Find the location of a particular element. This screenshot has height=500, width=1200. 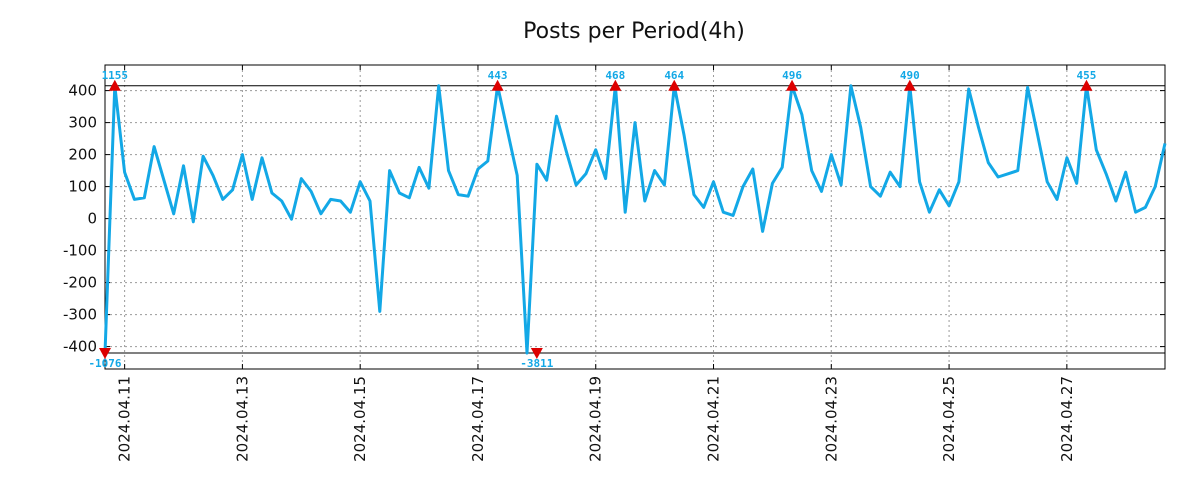

peak-label: 490 is located at coordinates (910, 75).